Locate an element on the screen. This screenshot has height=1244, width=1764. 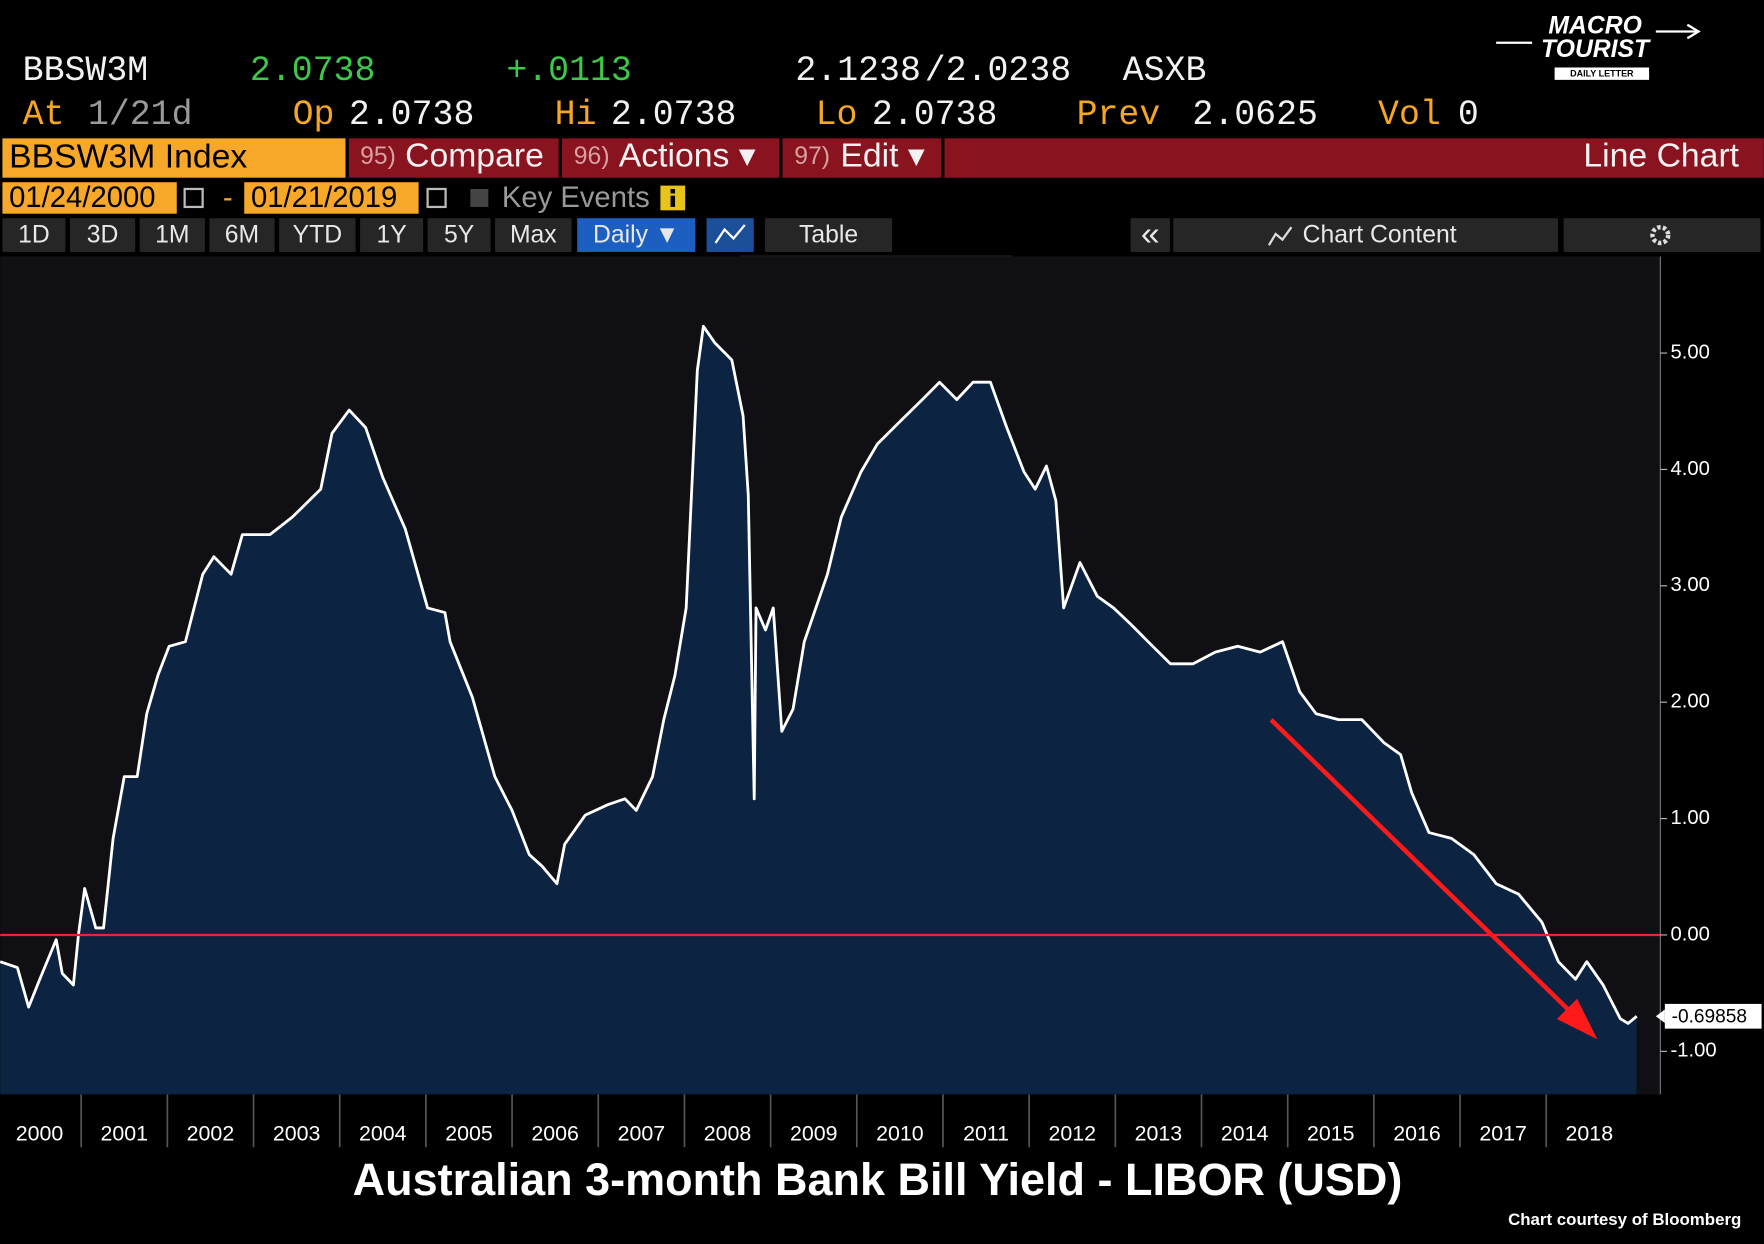
settings-icon is located at coordinates (1660, 235).